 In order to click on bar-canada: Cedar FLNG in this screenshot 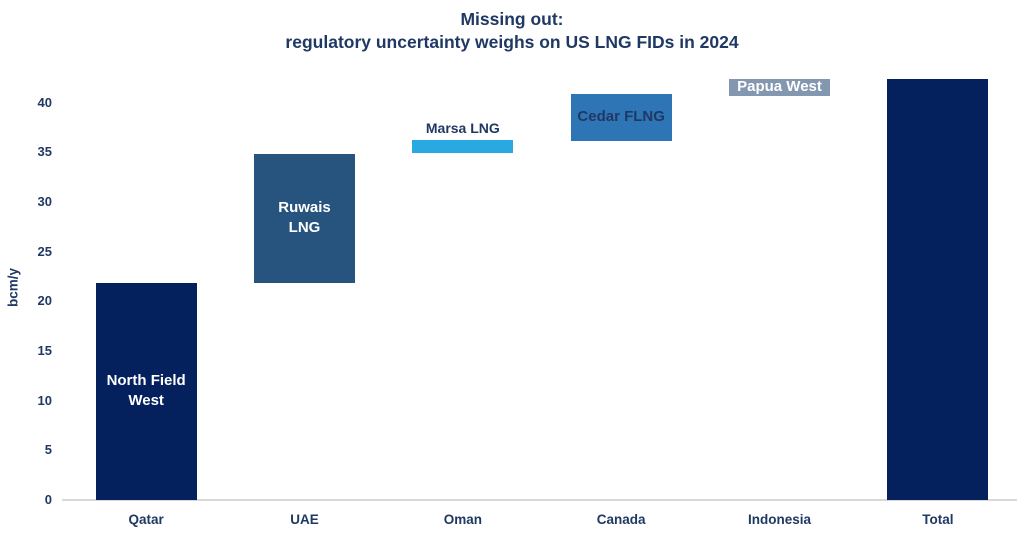, I will do `click(621, 117)`.